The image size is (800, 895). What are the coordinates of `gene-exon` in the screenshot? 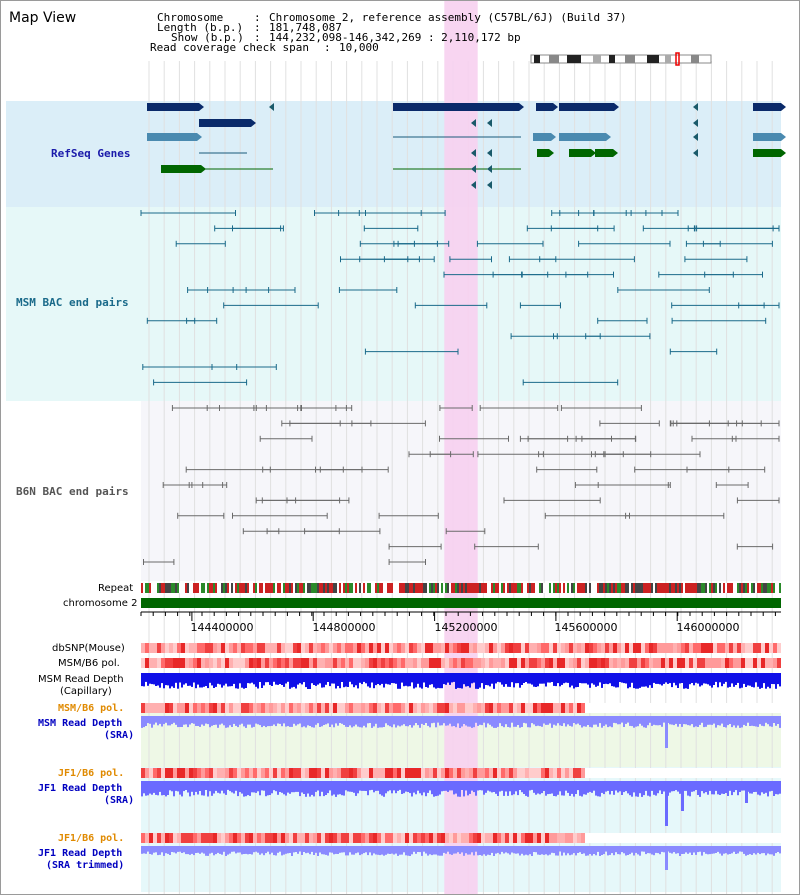 It's located at (580, 153).